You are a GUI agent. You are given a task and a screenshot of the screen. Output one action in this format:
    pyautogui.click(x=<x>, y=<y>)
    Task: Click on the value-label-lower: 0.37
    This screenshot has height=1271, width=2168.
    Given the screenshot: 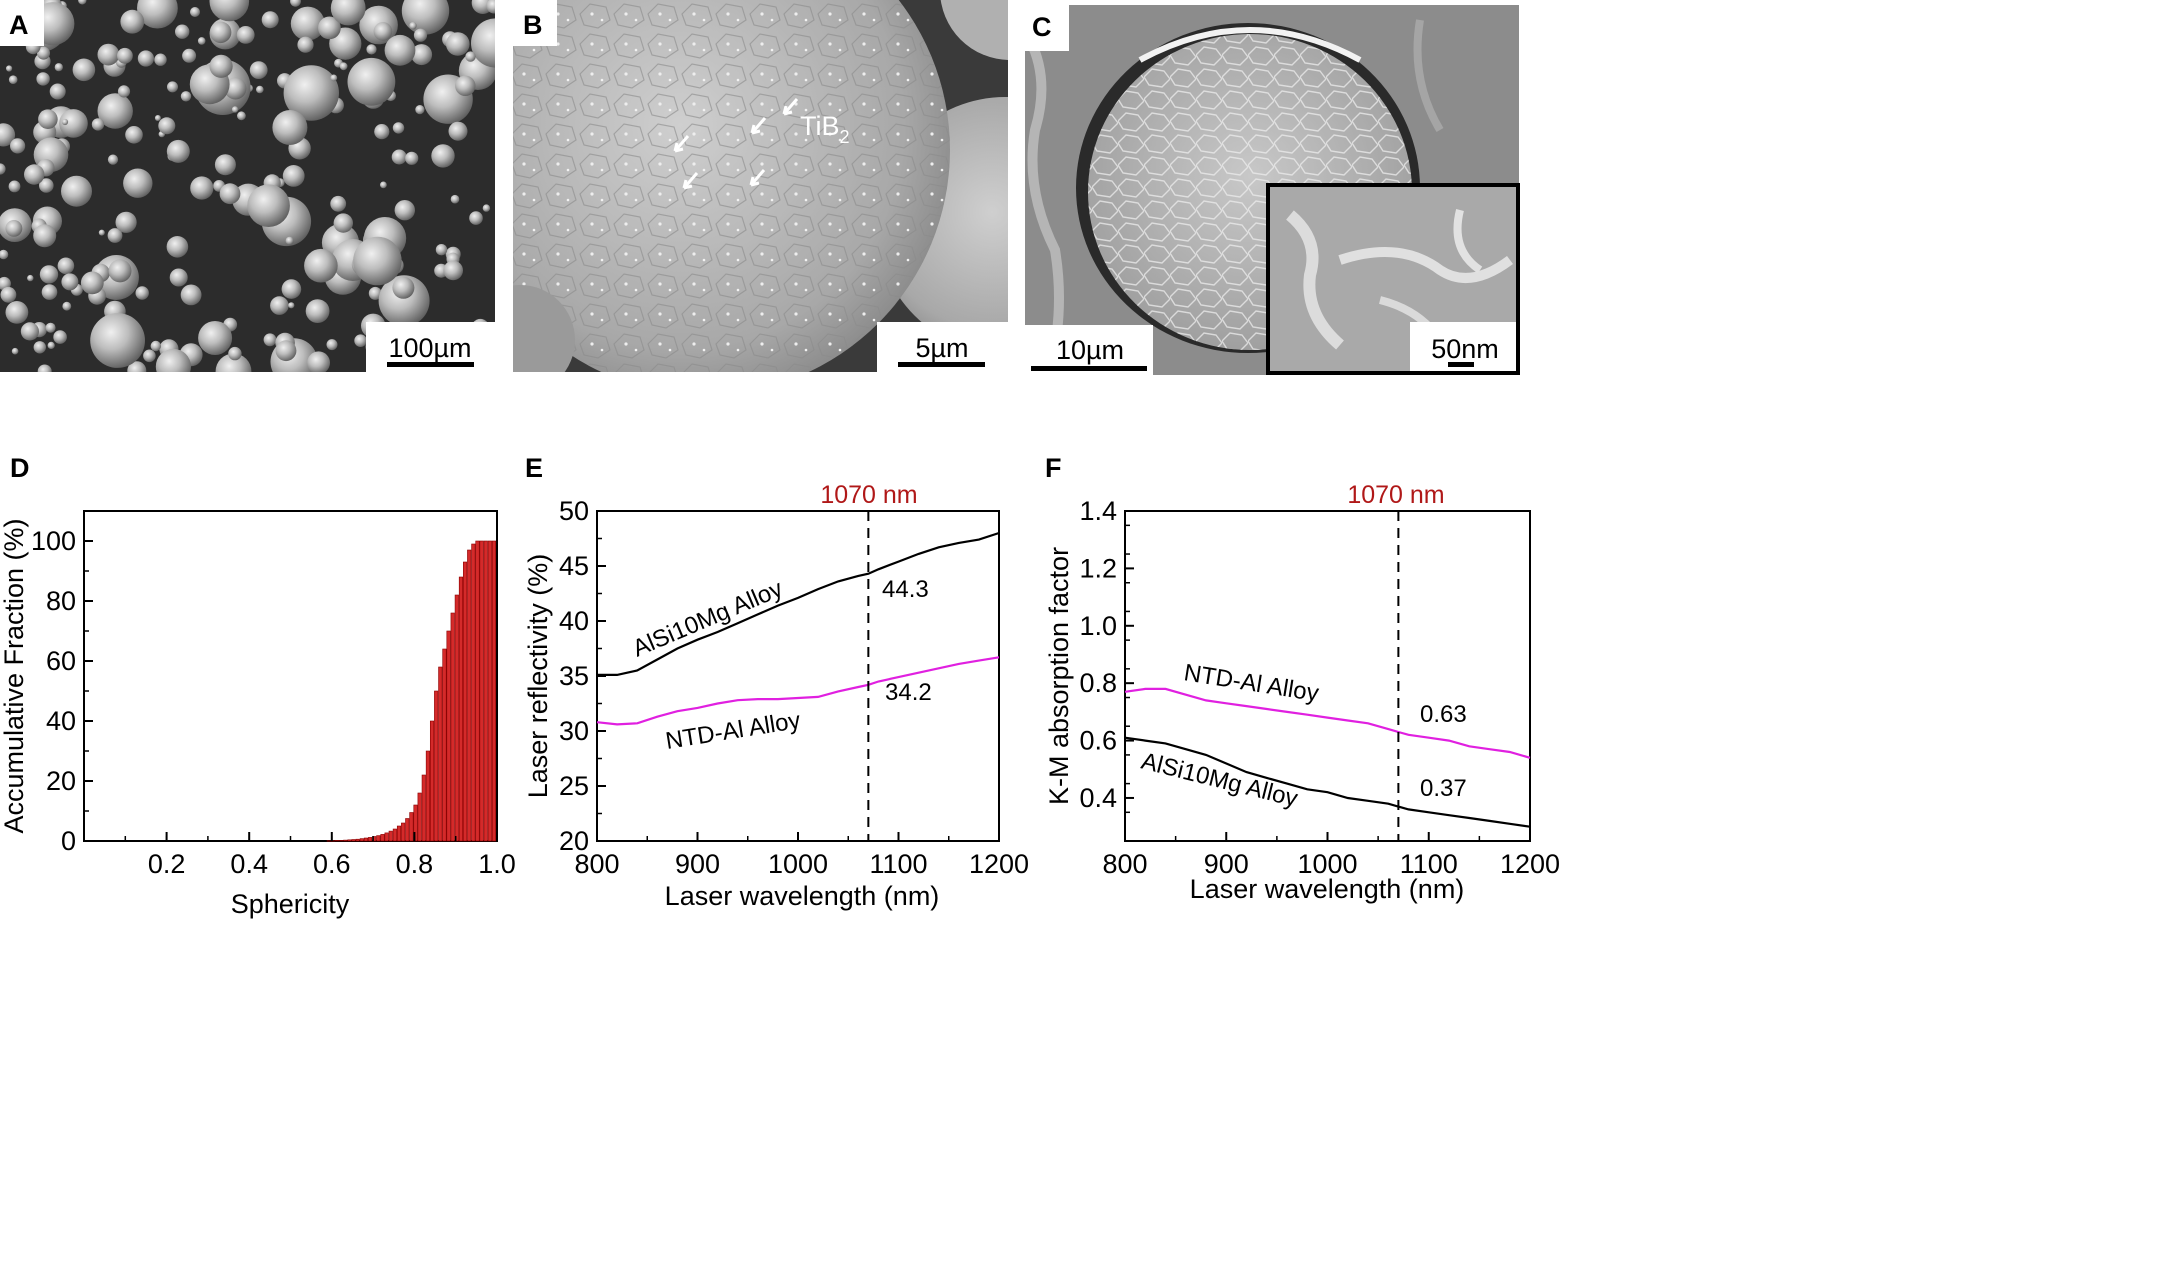 What is the action you would take?
    pyautogui.click(x=1443, y=788)
    